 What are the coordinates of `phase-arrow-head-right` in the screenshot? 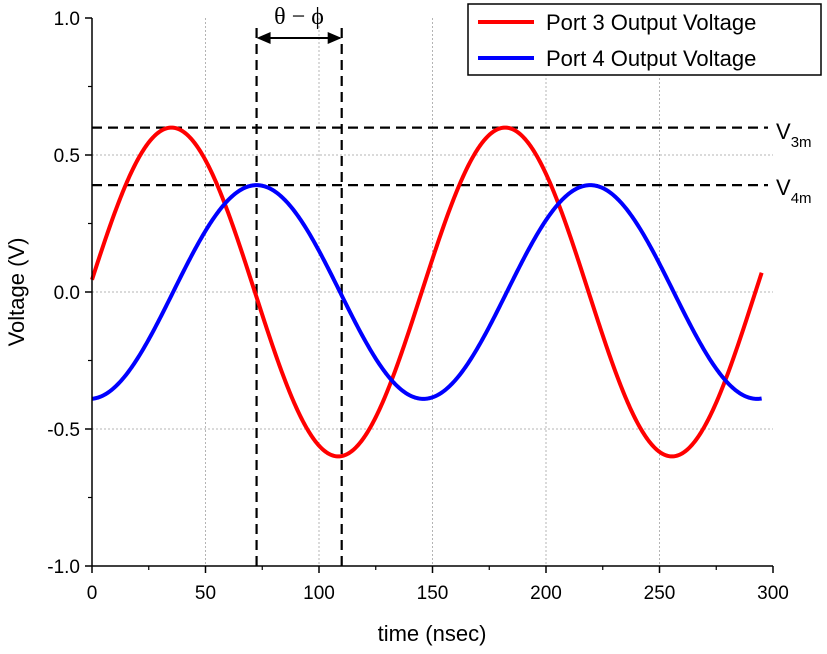 It's located at (334, 38).